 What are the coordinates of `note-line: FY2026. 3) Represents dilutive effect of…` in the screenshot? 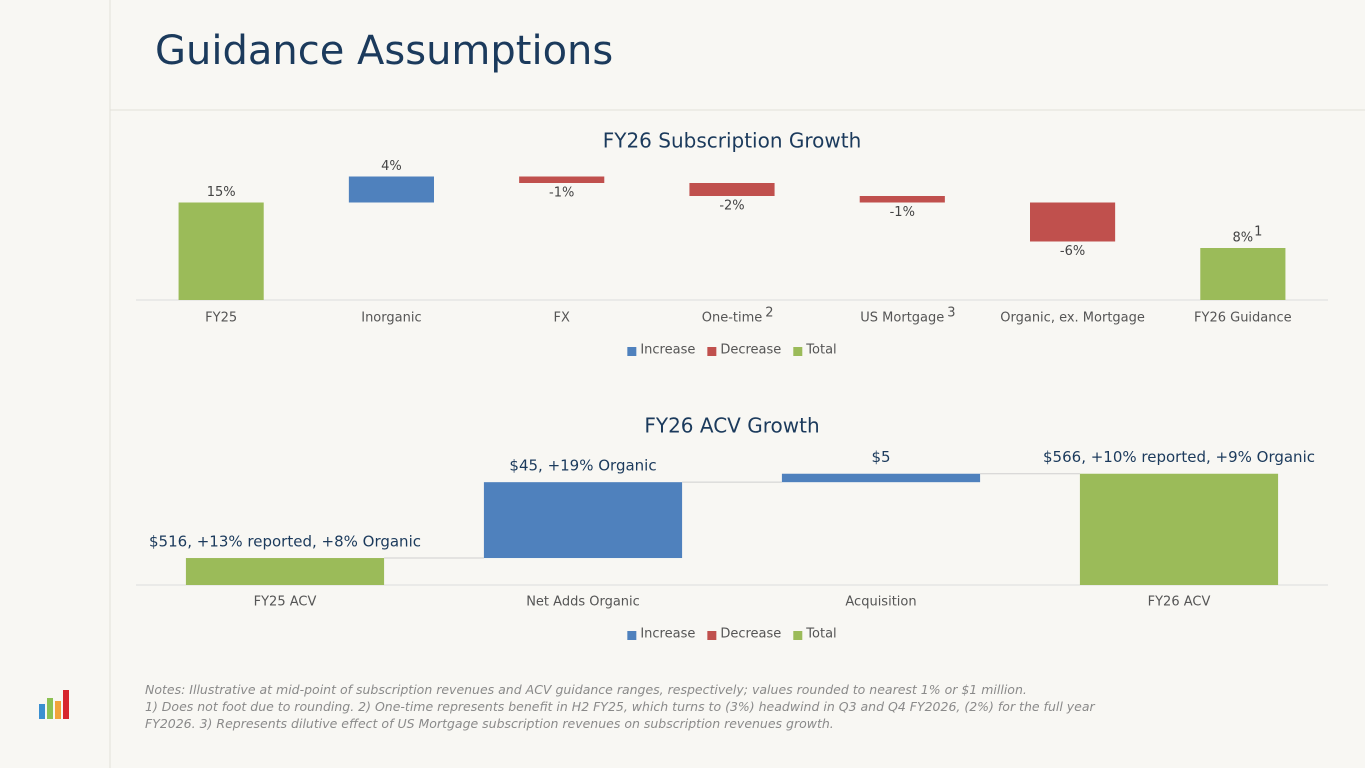 It's located at (489, 723).